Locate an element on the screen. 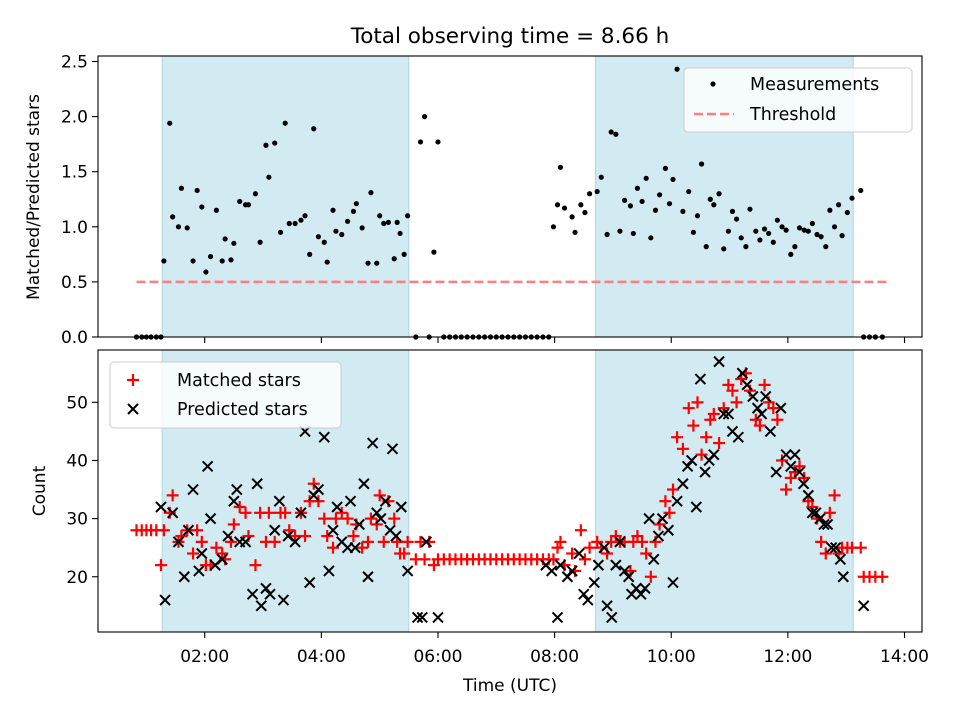  x-tick-label: 04:00 is located at coordinates (321, 657).